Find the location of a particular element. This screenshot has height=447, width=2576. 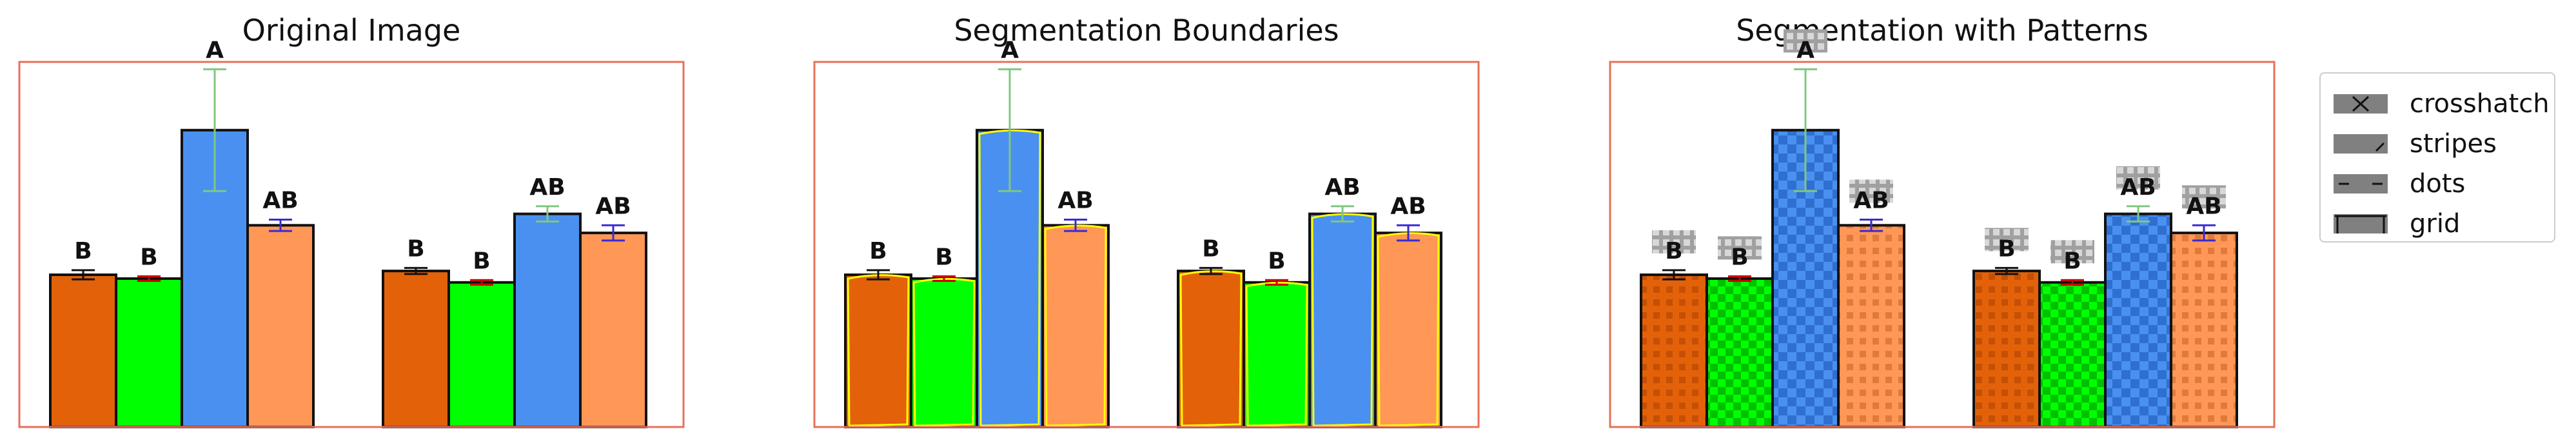

legend-item-grid: grid is located at coordinates (2397, 224).